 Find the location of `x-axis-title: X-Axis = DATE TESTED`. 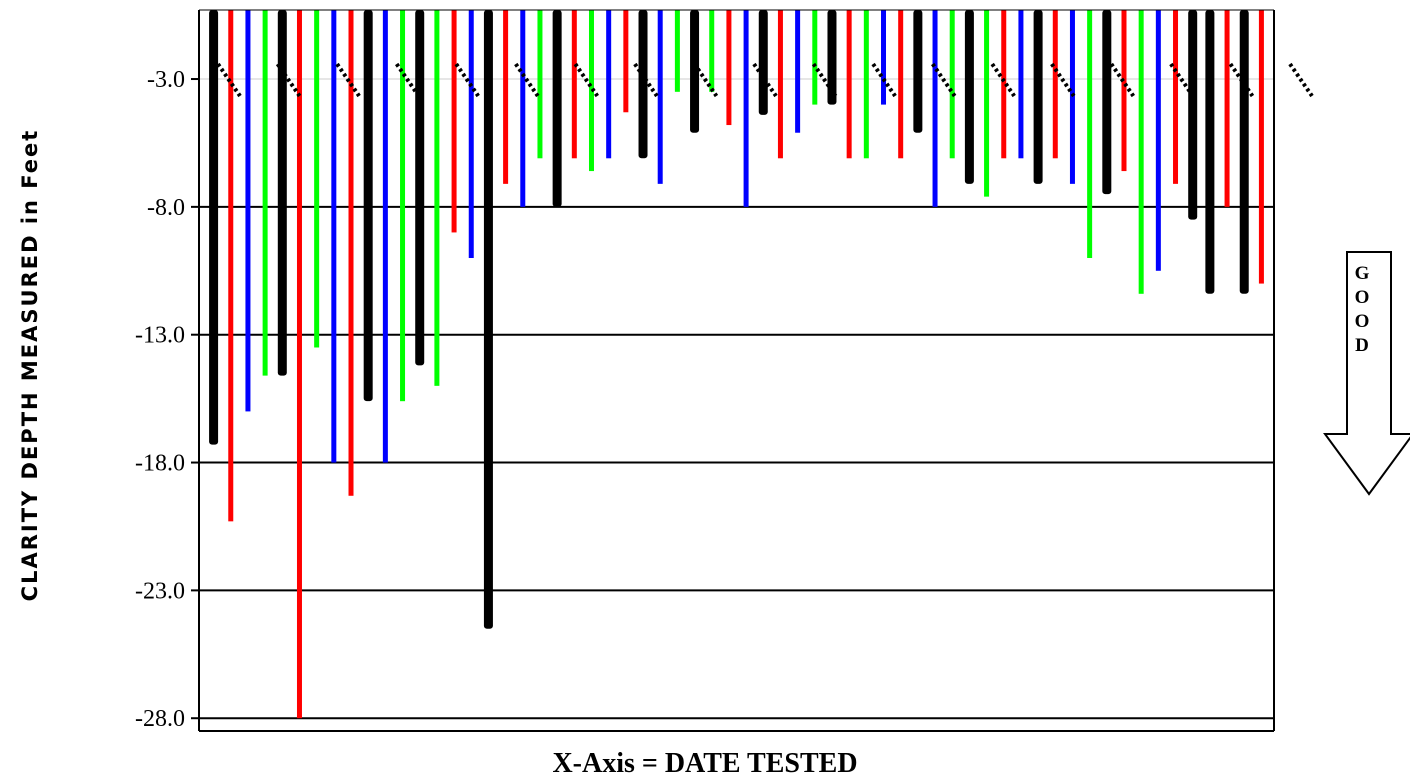

x-axis-title: X-Axis = DATE TESTED is located at coordinates (705, 763).